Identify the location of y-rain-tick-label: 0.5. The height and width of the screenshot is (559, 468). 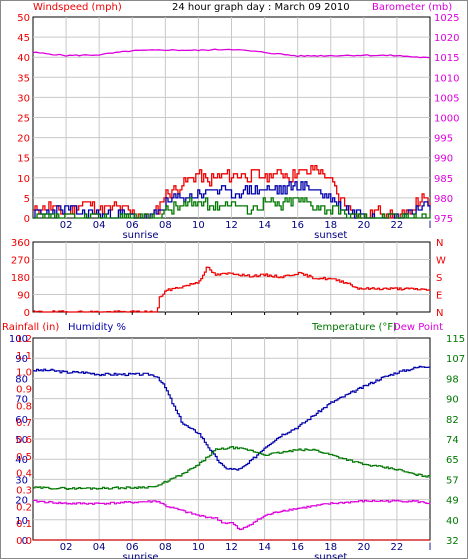
(24, 457).